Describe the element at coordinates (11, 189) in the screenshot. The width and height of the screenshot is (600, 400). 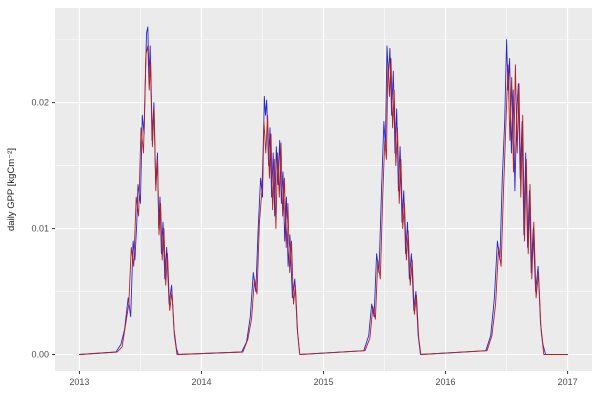
I see `y-axis-title: daily GPP [kgCm⁻²]` at that location.